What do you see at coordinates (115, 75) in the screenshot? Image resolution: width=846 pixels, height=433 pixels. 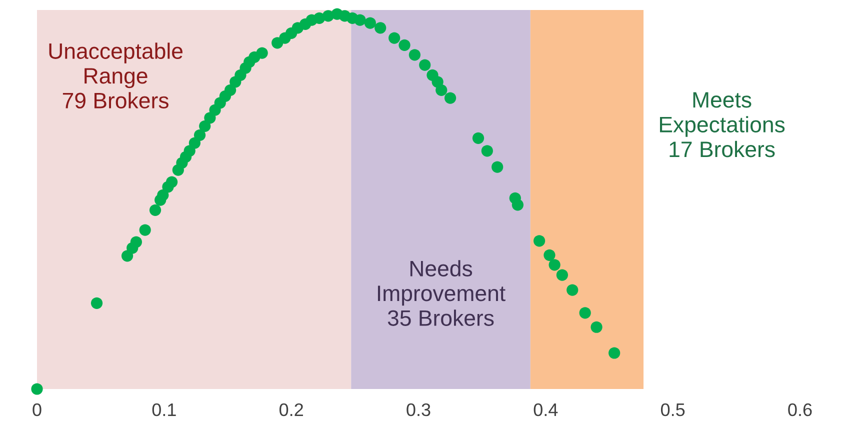 I see `band-label: Unacceptable Range 79 Brokers` at bounding box center [115, 75].